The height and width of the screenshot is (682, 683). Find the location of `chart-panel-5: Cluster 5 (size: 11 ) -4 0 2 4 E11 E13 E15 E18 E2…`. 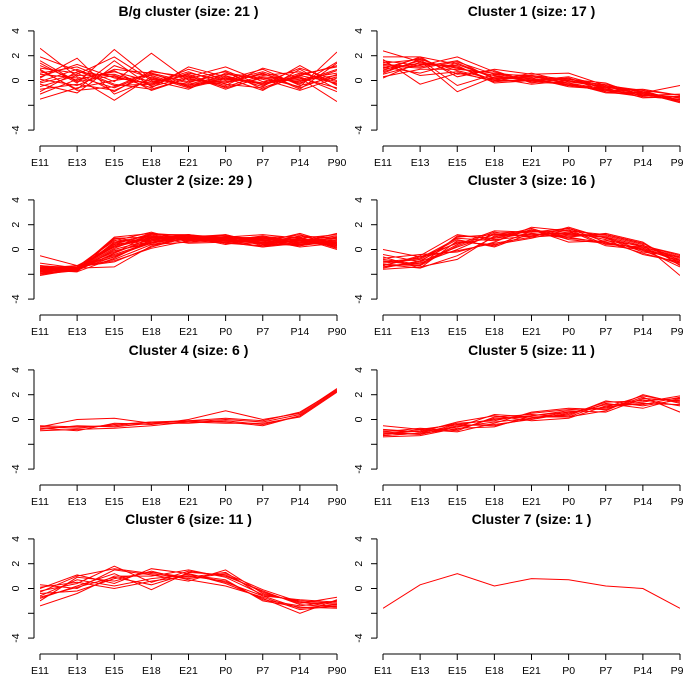

chart-panel-5: Cluster 5 (size: 11 ) -4 0 2 4 E11 E13 E15 E18 E2… is located at coordinates (518, 425).